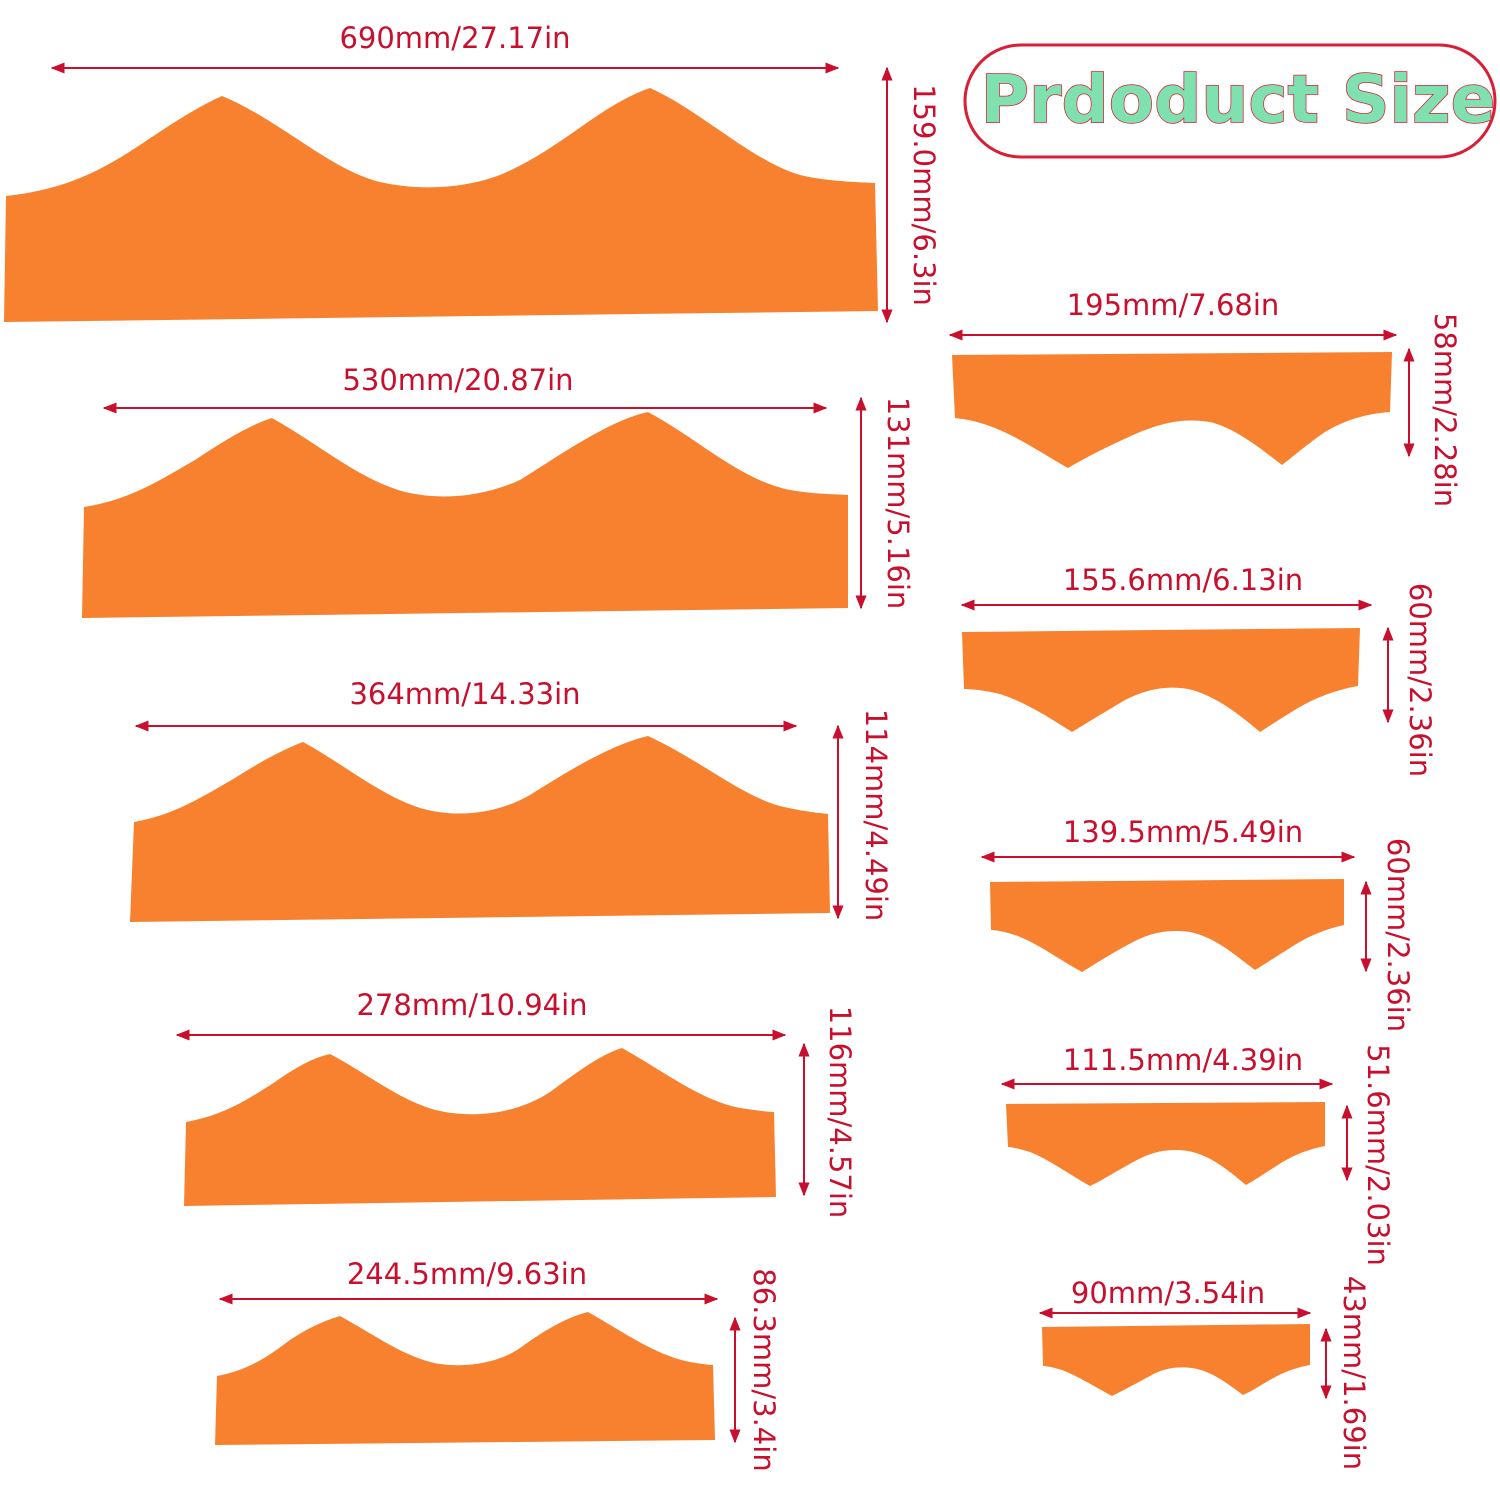 This screenshot has height=1500, width=1500. I want to click on piece-10: 90mm/3.54in 43mm/1.69in, so click(1204, 1373).